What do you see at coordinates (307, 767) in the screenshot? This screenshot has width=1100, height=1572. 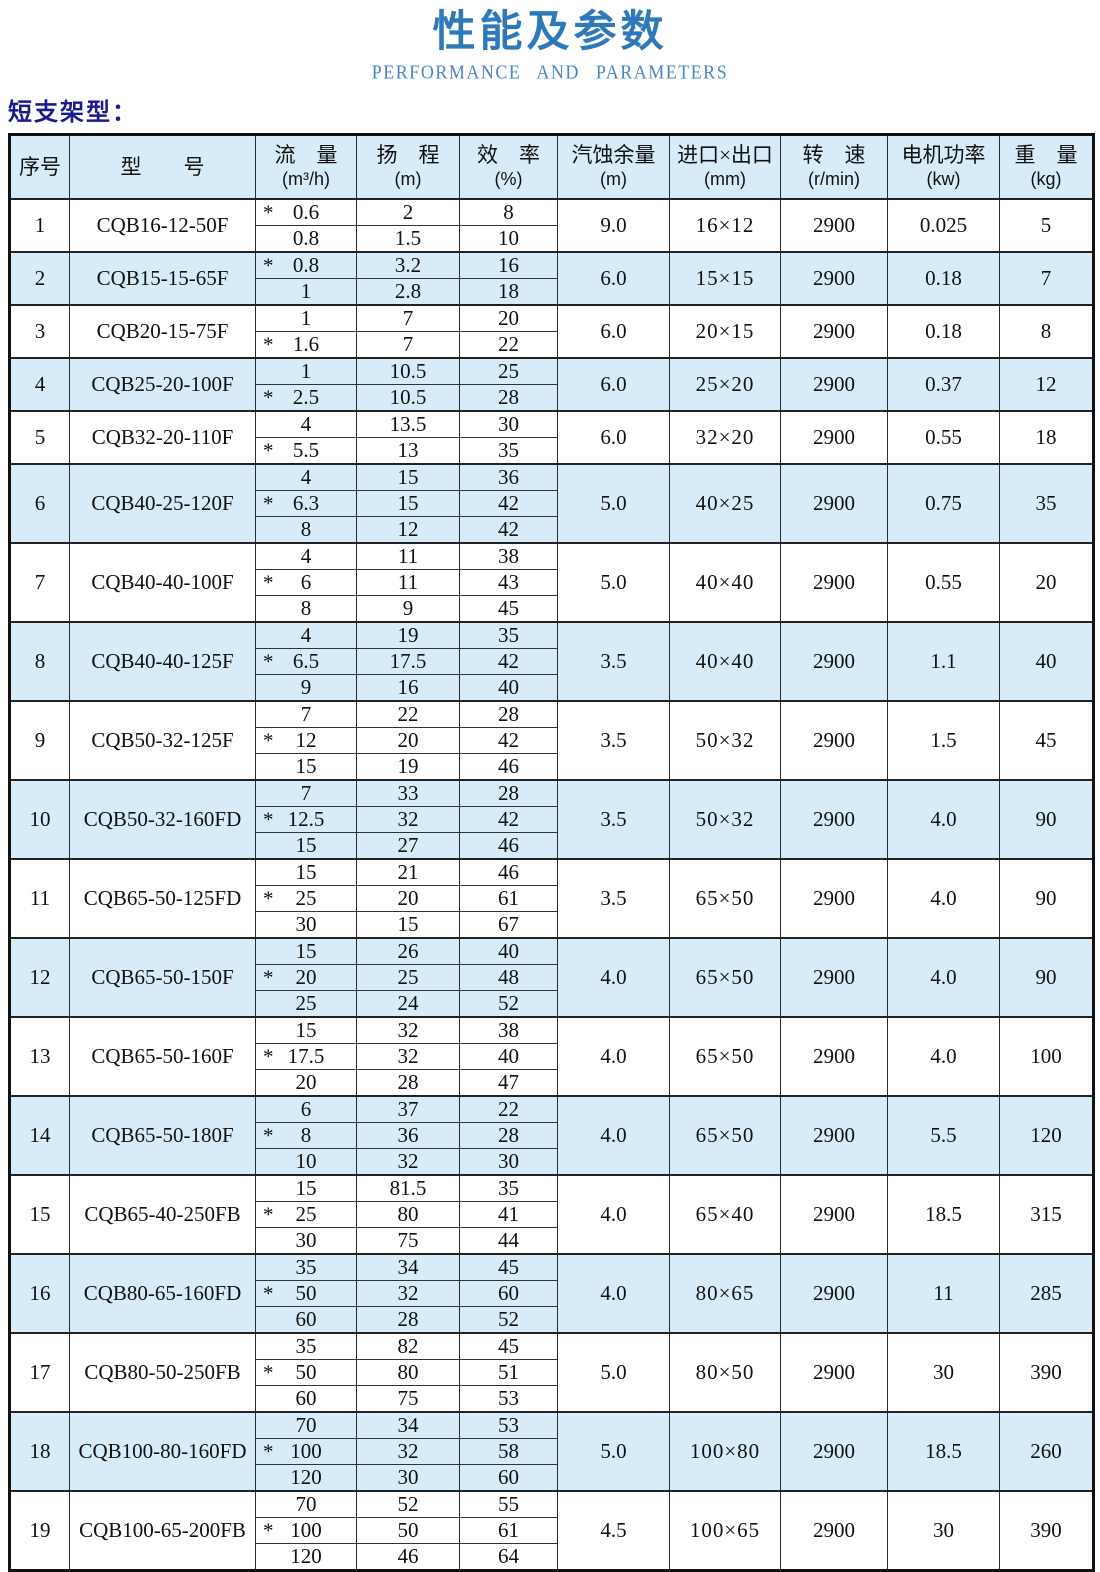 I see `flow-cell: 15` at bounding box center [307, 767].